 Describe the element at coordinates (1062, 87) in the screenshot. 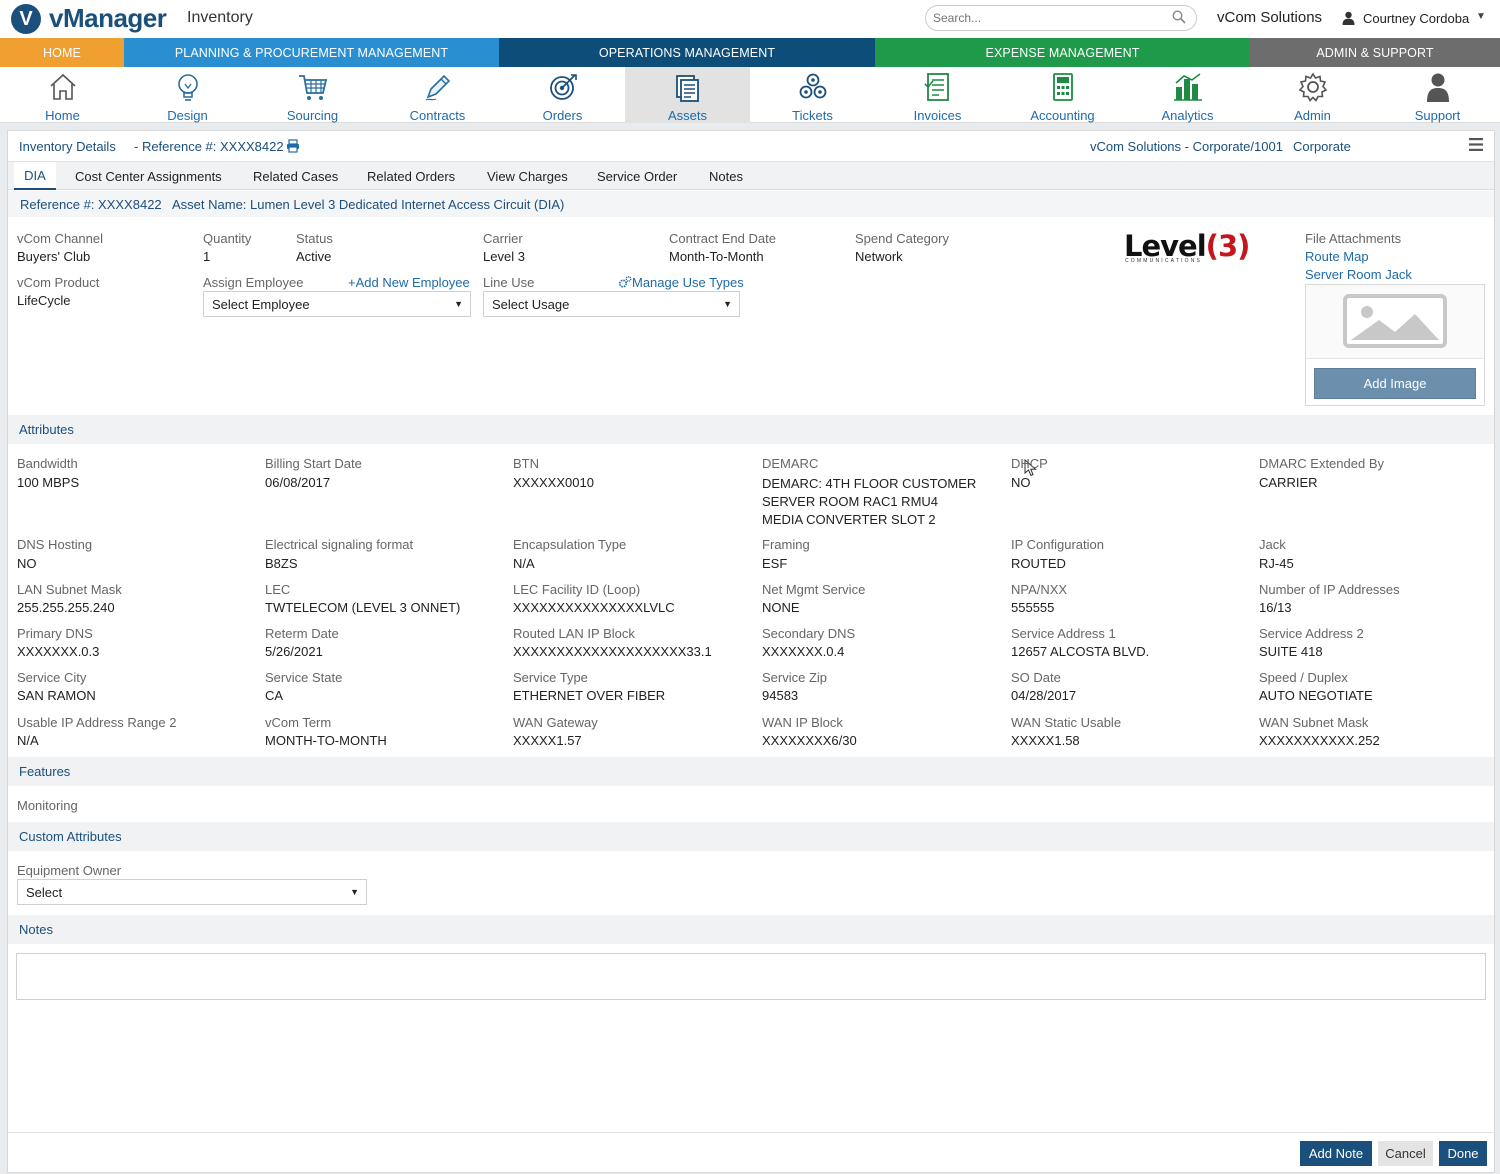

I see `calculator-icon` at that location.